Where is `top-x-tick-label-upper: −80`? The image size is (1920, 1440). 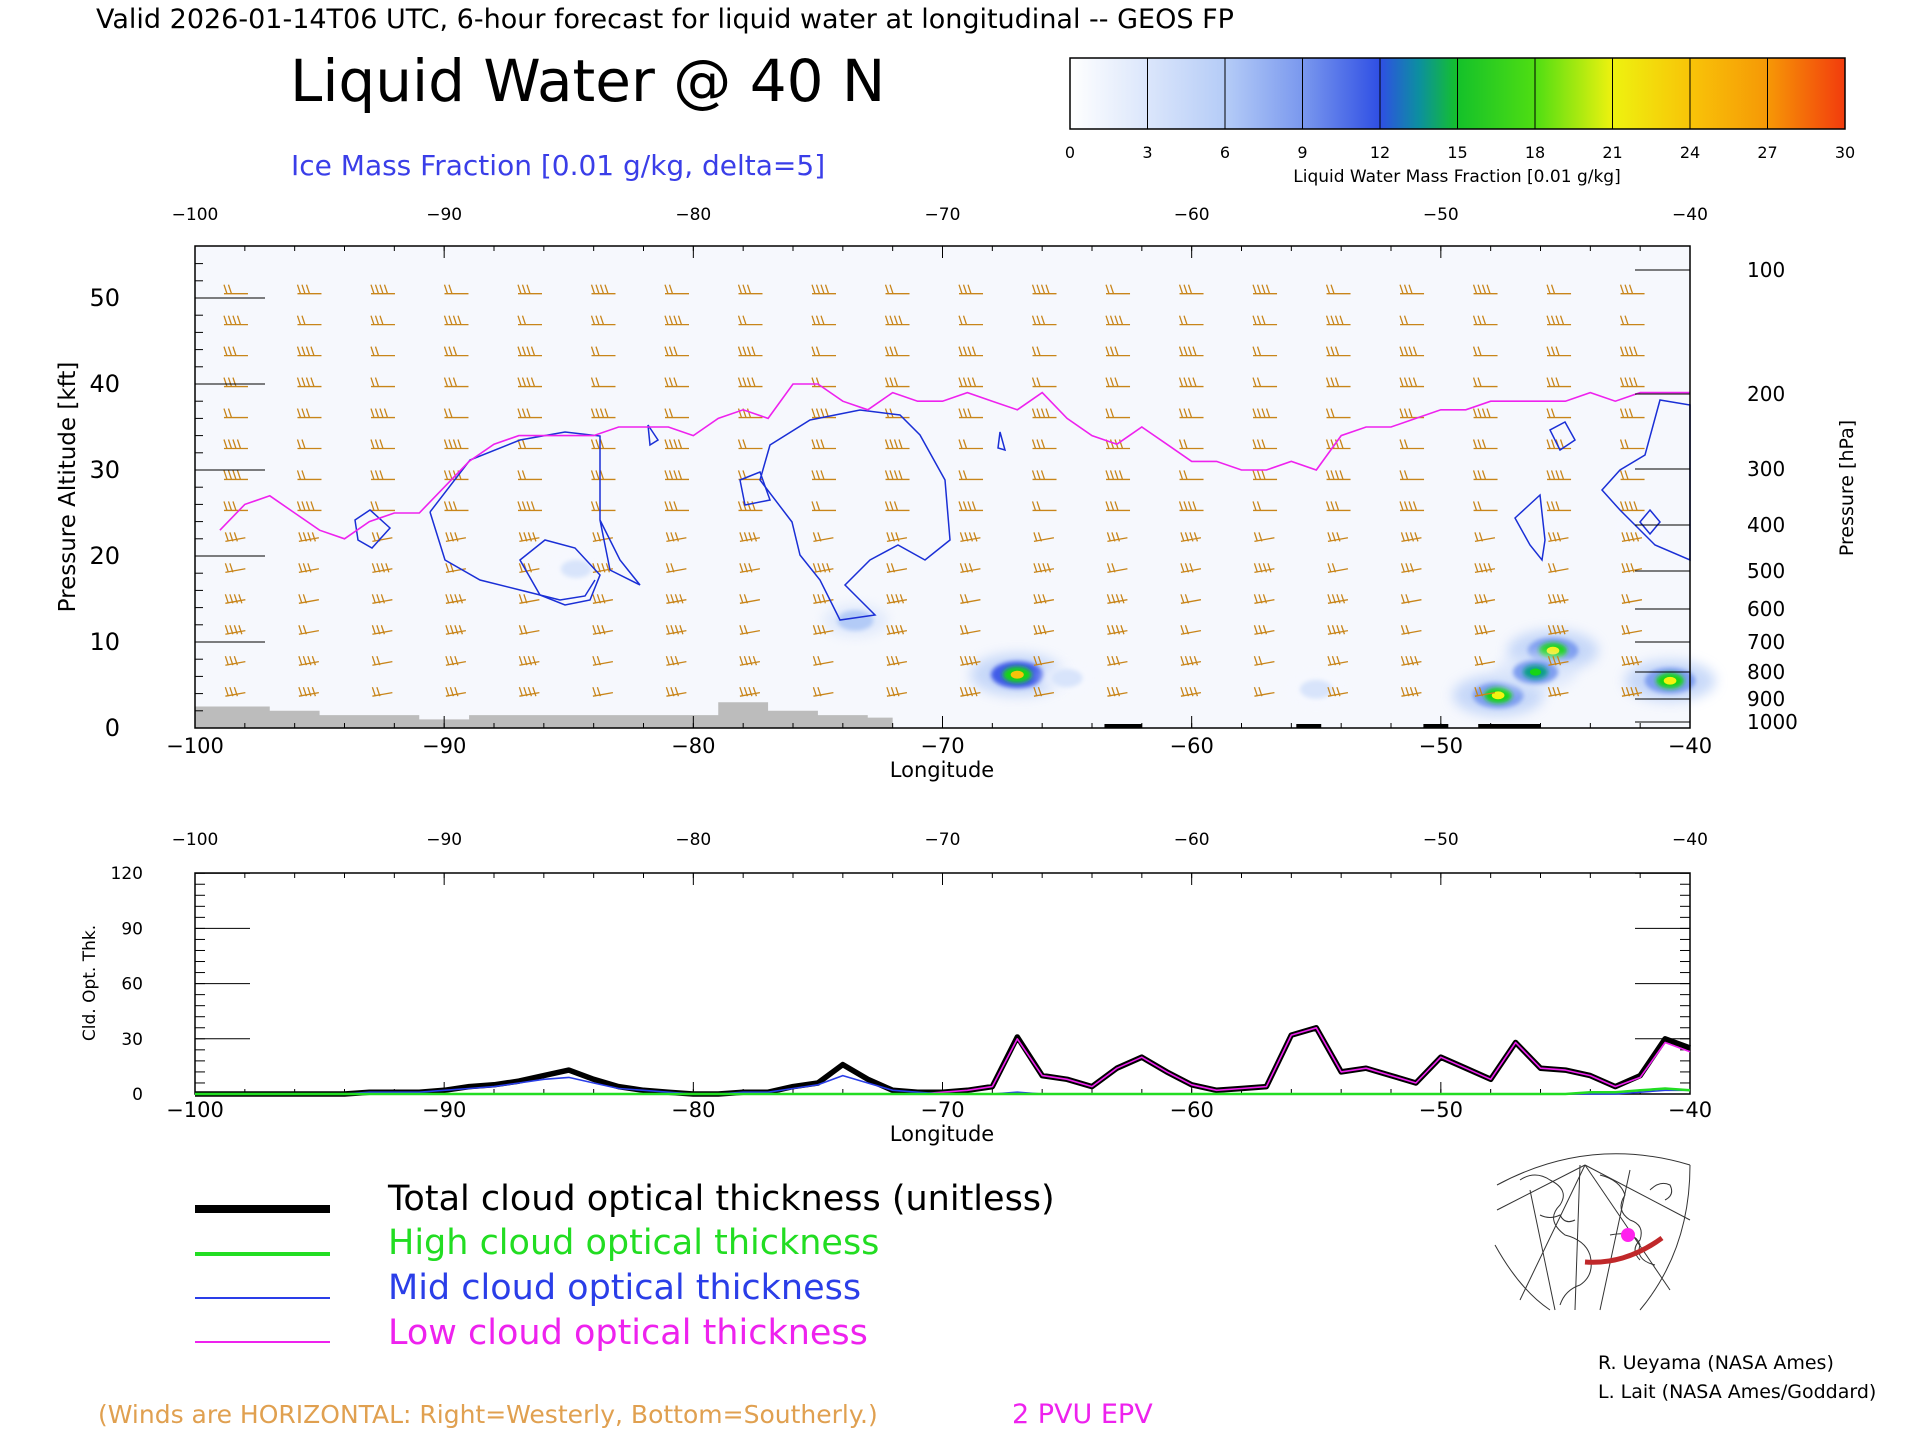
top-x-tick-label-upper: −80 is located at coordinates (693, 215).